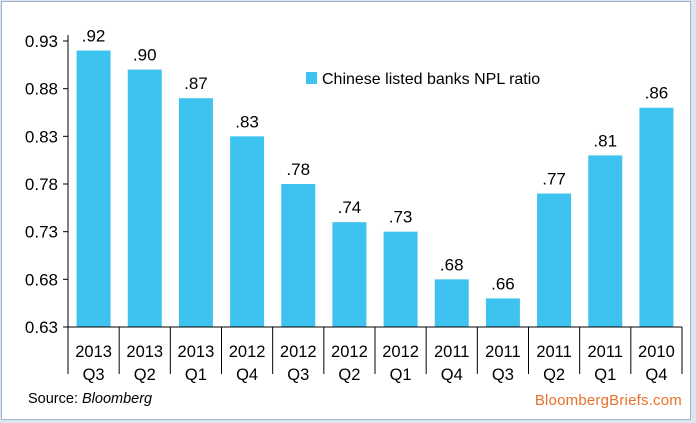 Image resolution: width=696 pixels, height=423 pixels. What do you see at coordinates (117, 399) in the screenshot?
I see `source-name: Bloomberg` at bounding box center [117, 399].